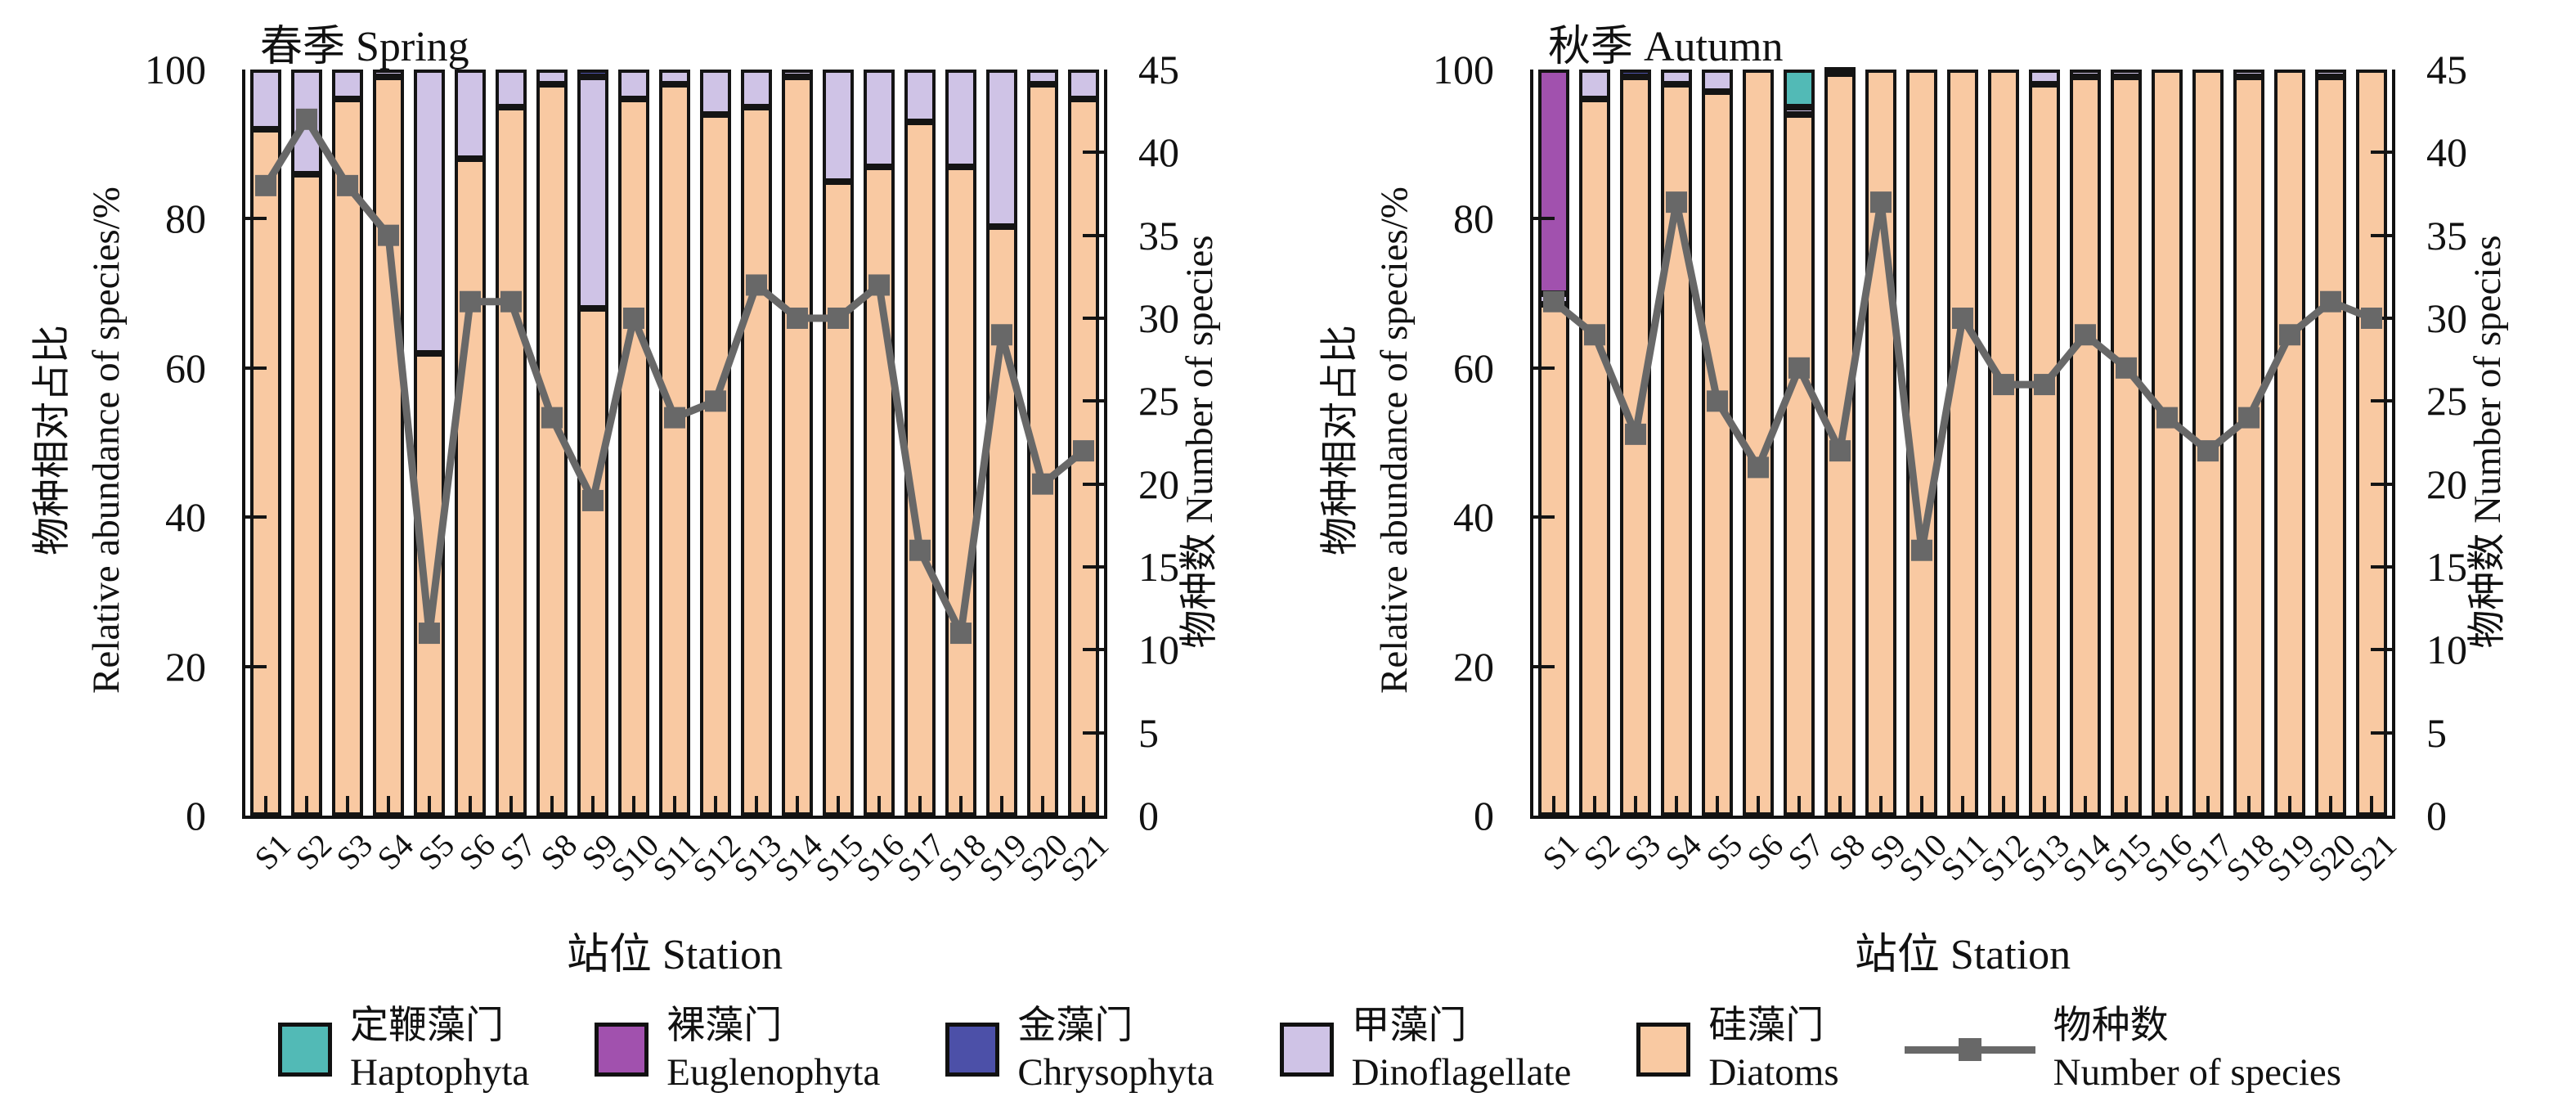 The height and width of the screenshot is (1115, 2576). Describe the element at coordinates (1199, 442) in the screenshot. I see `spring-y-right-axis-label: 物种数 Number of species` at that location.